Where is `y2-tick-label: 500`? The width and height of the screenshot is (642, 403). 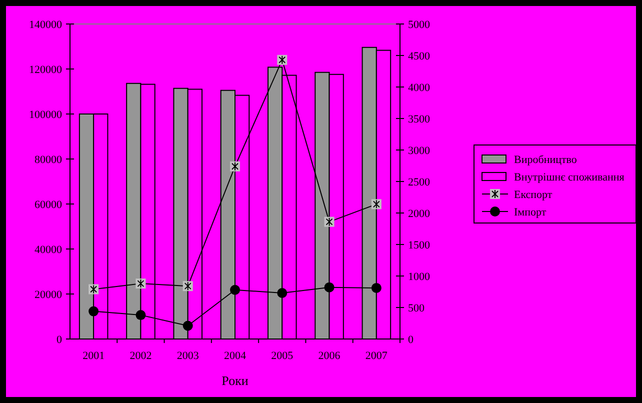 y2-tick-label: 500 is located at coordinates (416, 308).